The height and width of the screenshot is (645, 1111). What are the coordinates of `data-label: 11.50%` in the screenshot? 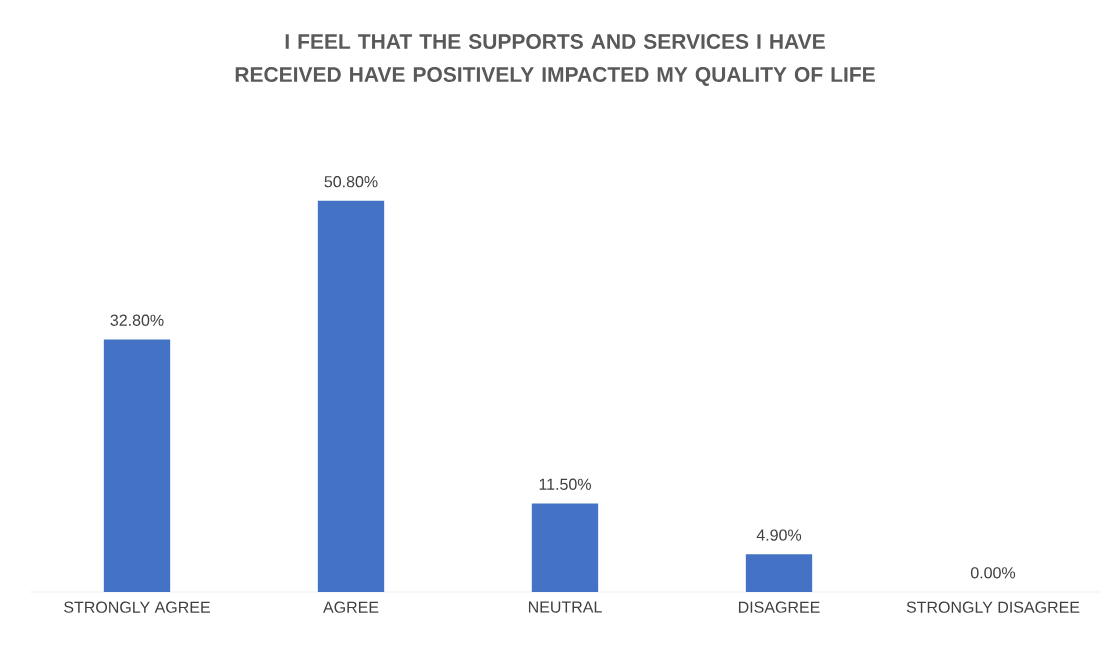 It's located at (565, 484).